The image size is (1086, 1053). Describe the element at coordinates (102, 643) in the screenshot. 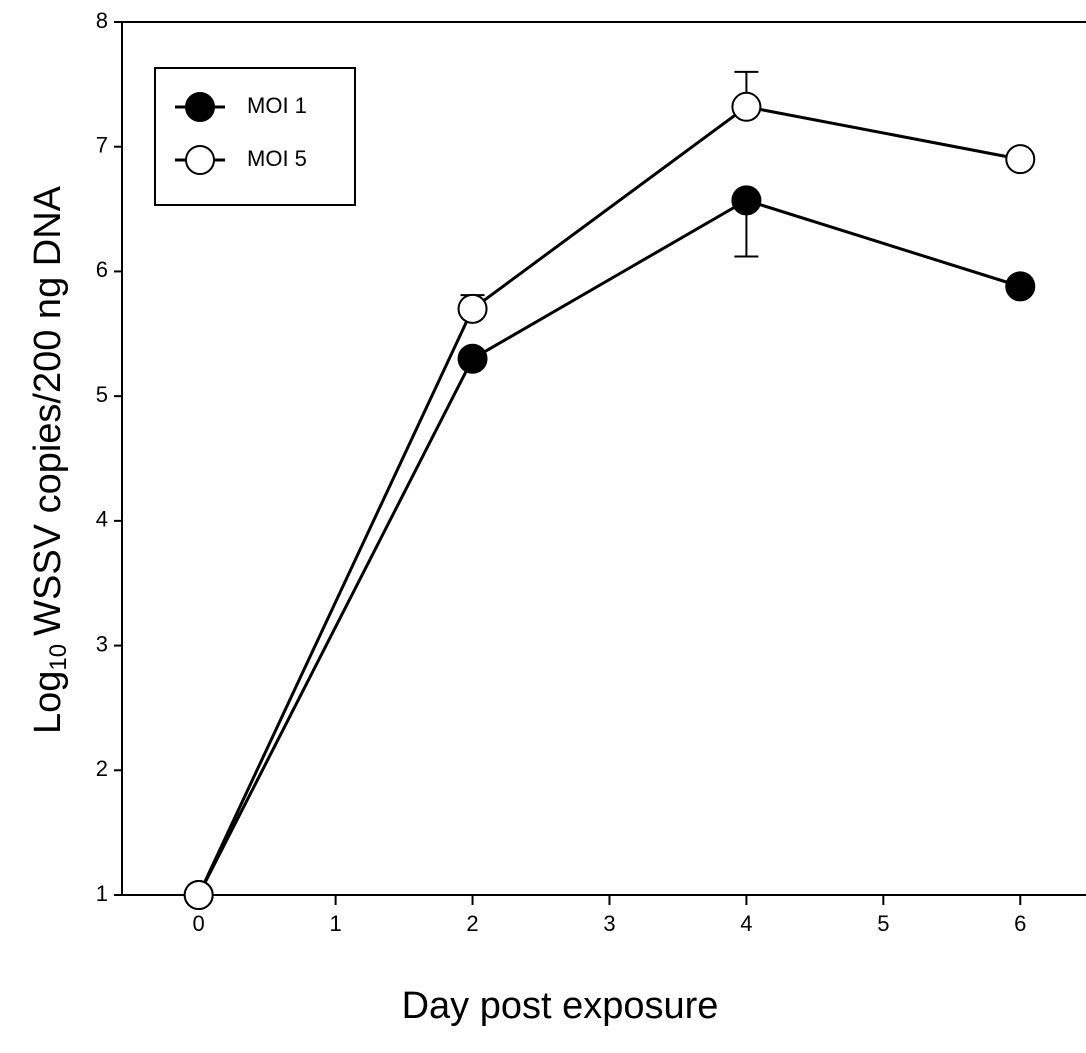

I see `y-tick-label: 3` at that location.